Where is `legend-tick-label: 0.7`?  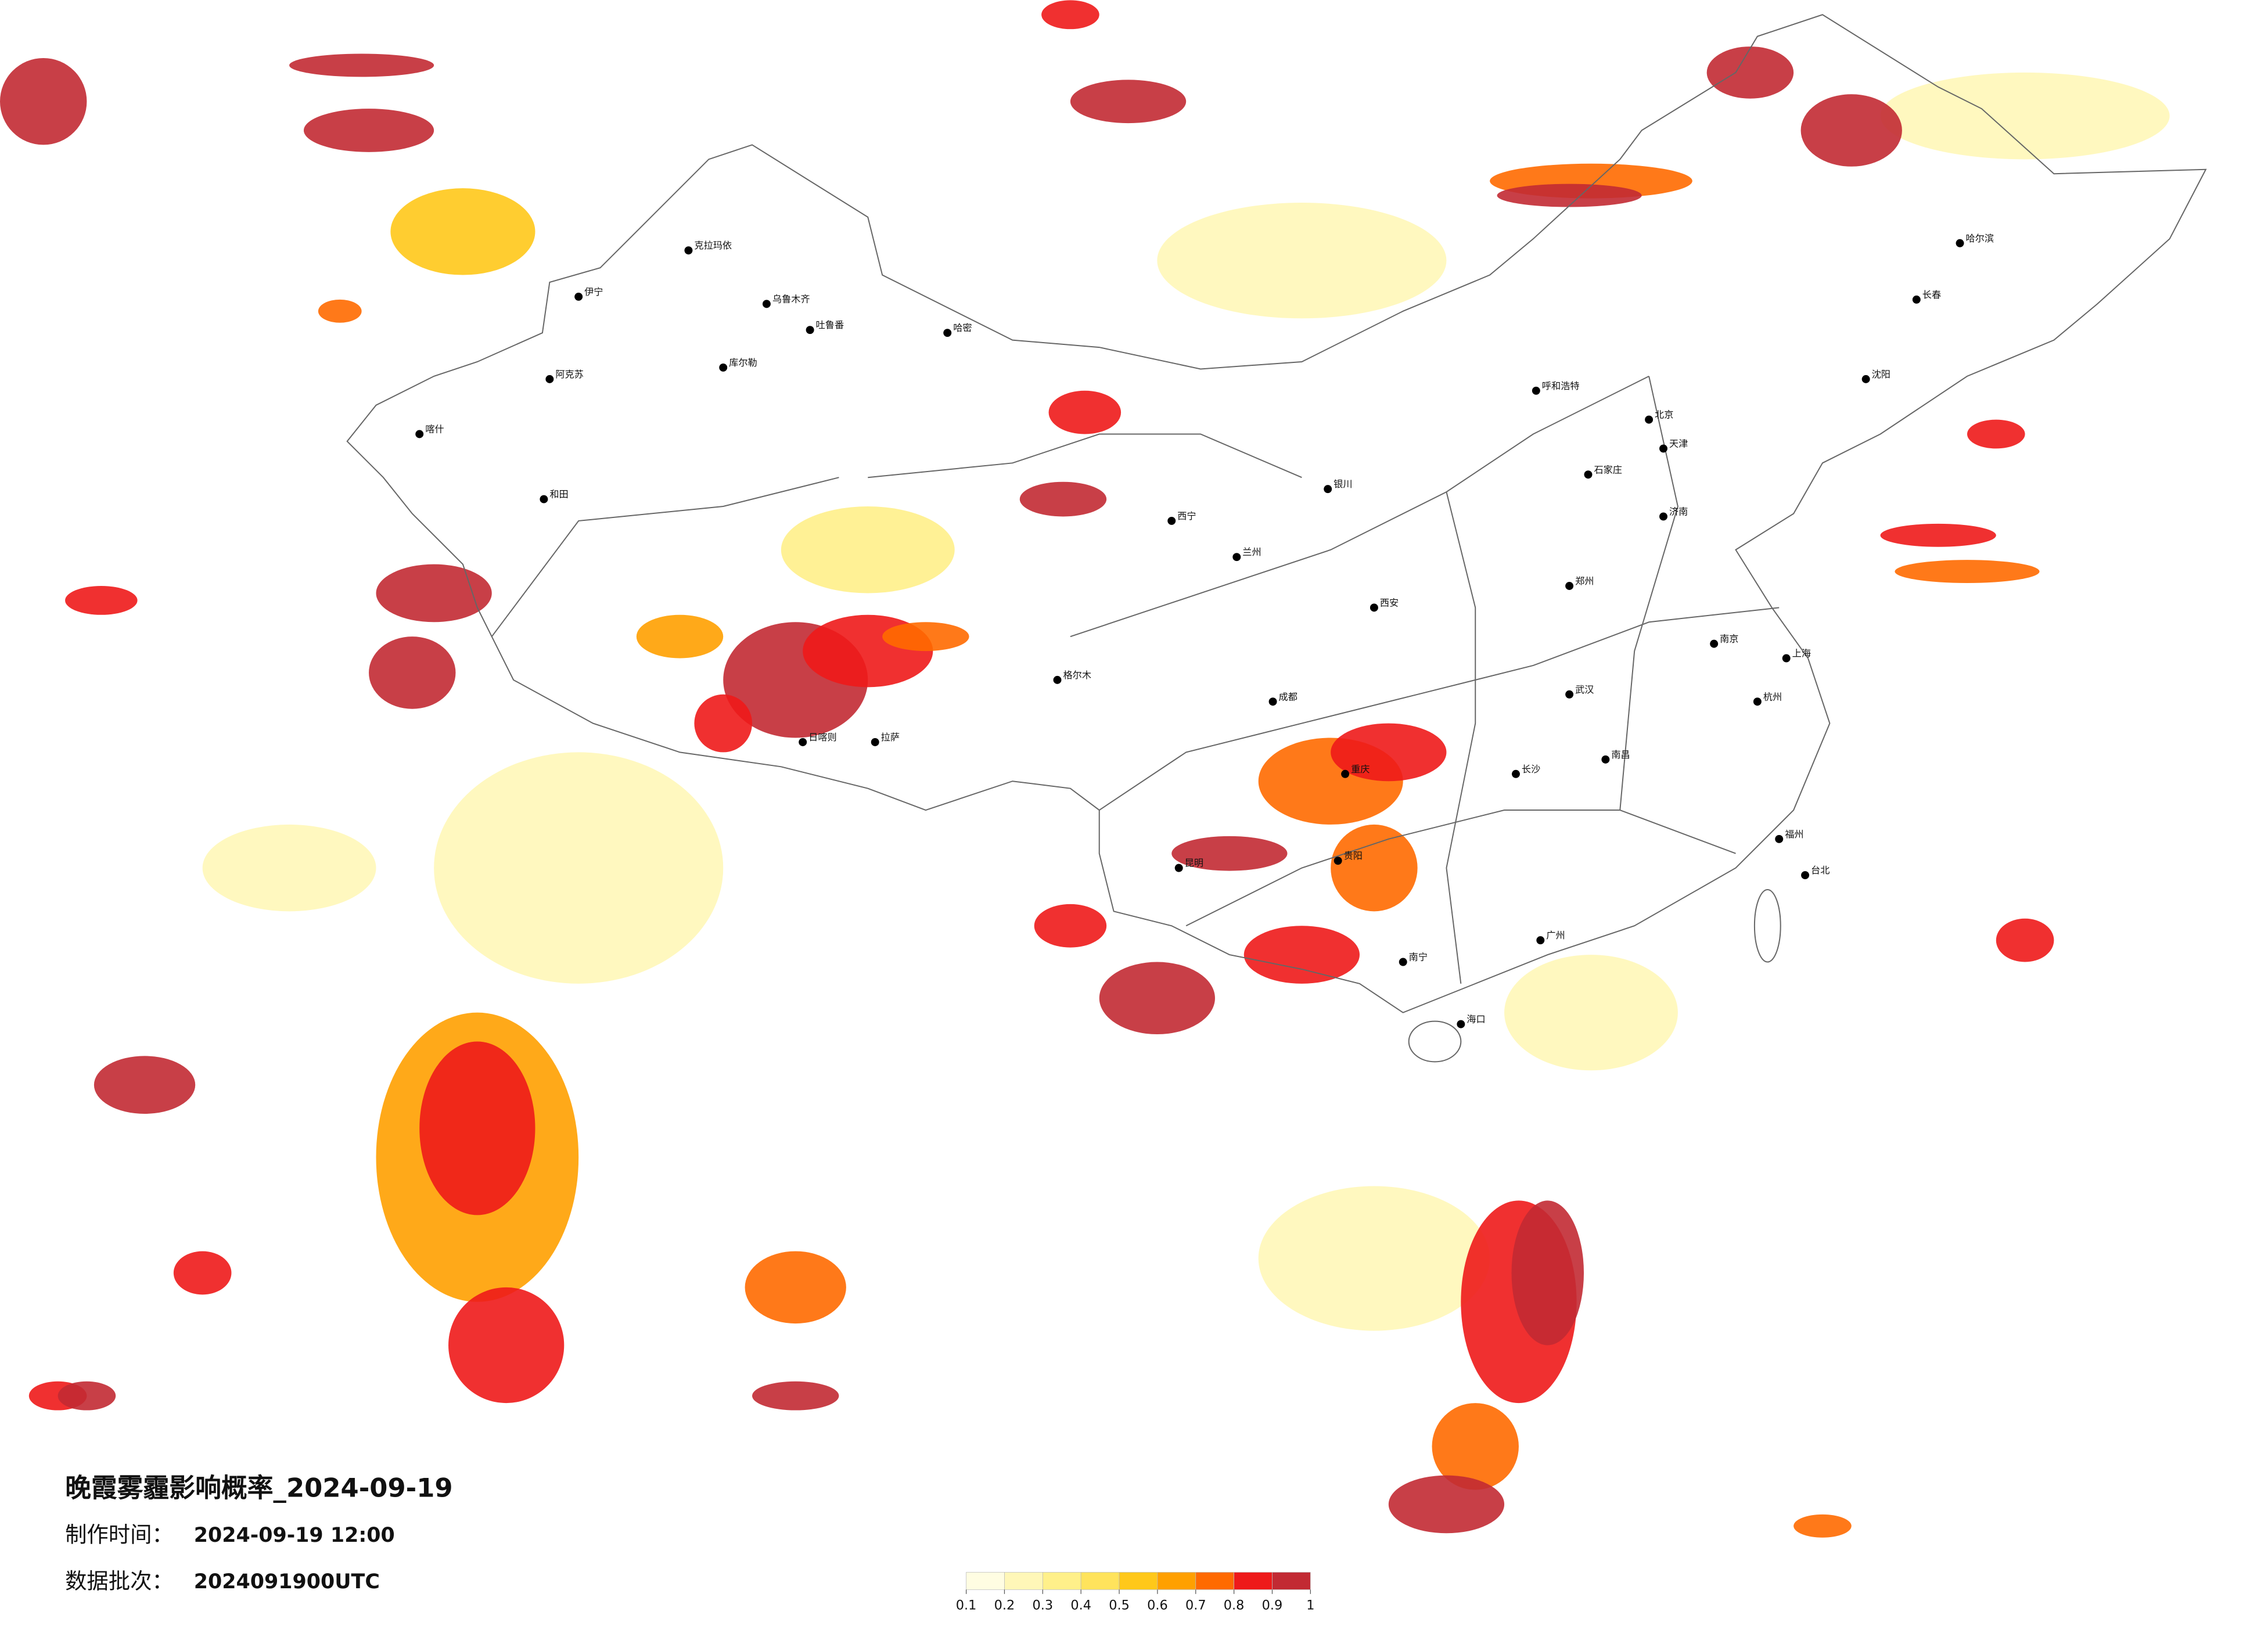 legend-tick-label: 0.7 is located at coordinates (1195, 1606).